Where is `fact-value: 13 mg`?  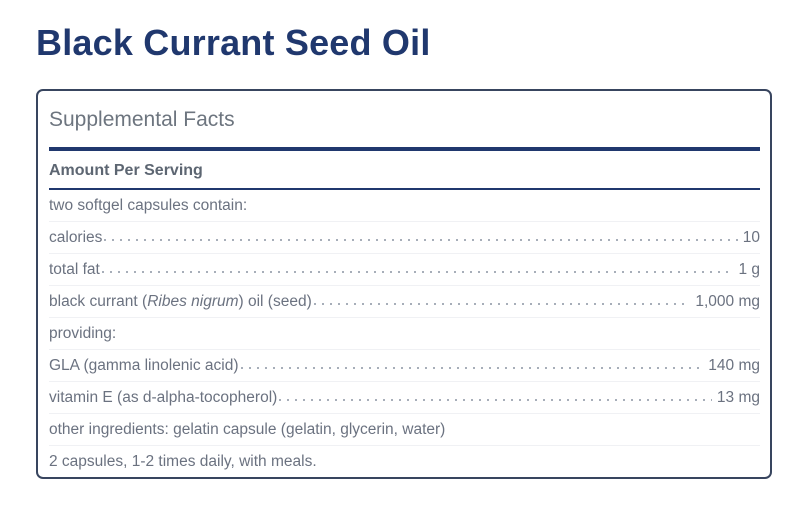 fact-value: 13 mg is located at coordinates (738, 397).